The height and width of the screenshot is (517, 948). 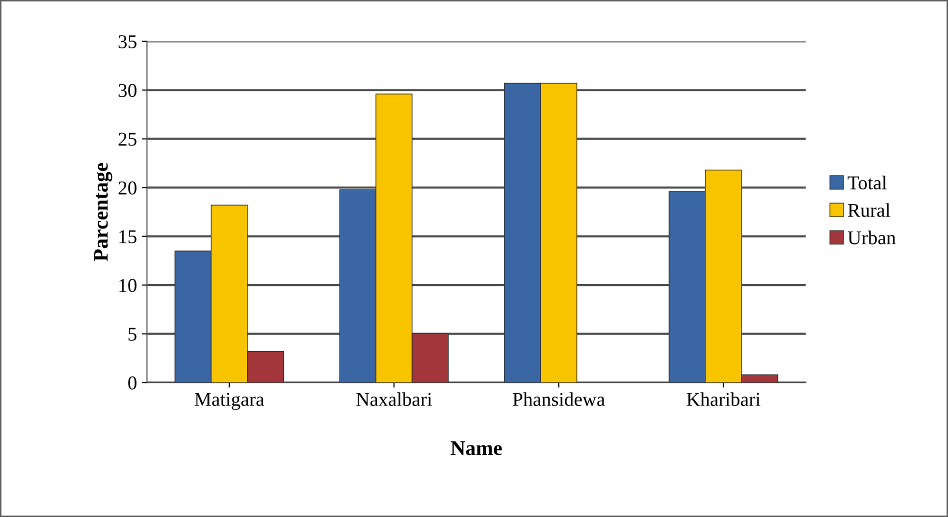 What do you see at coordinates (127, 188) in the screenshot?
I see `y-tick-label: 20` at bounding box center [127, 188].